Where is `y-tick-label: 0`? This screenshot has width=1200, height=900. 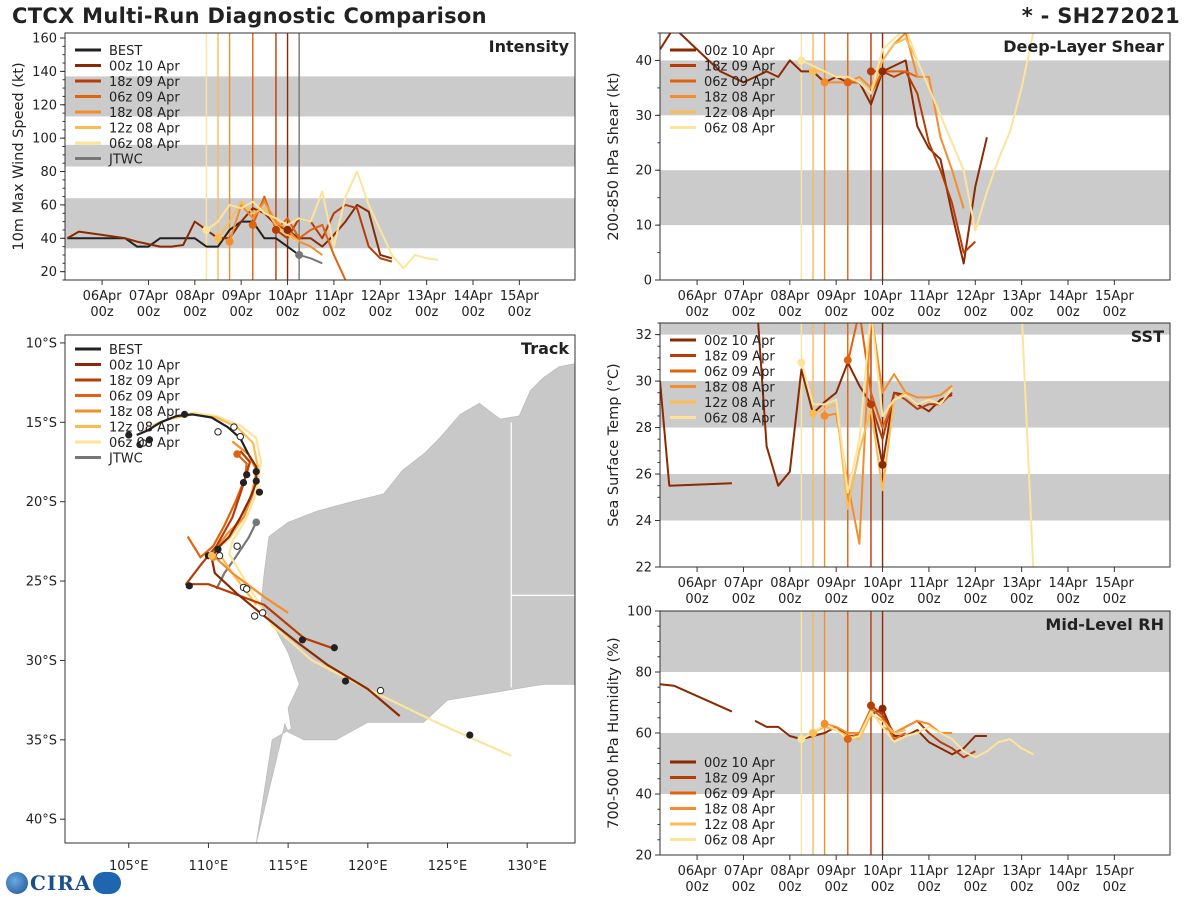 y-tick-label: 0 is located at coordinates (648, 281).